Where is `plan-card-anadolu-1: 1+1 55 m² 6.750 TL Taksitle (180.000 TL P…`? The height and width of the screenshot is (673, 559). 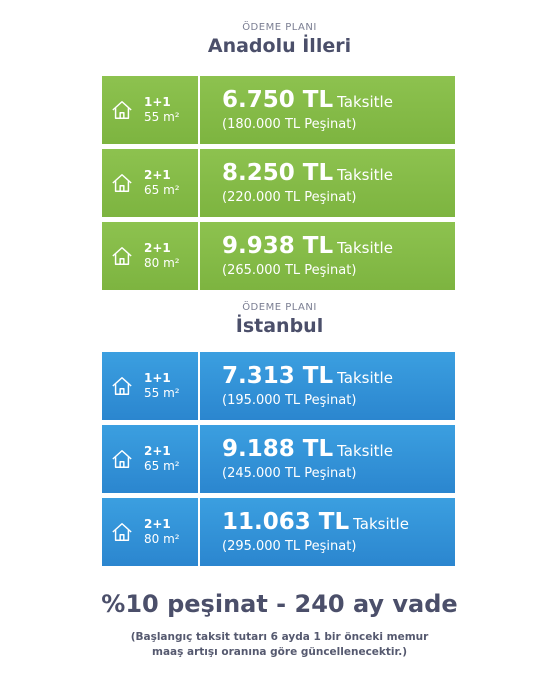
plan-card-anadolu-1: 1+1 55 m² 6.750 TL Taksitle (180.000 TL P… is located at coordinates (278, 110).